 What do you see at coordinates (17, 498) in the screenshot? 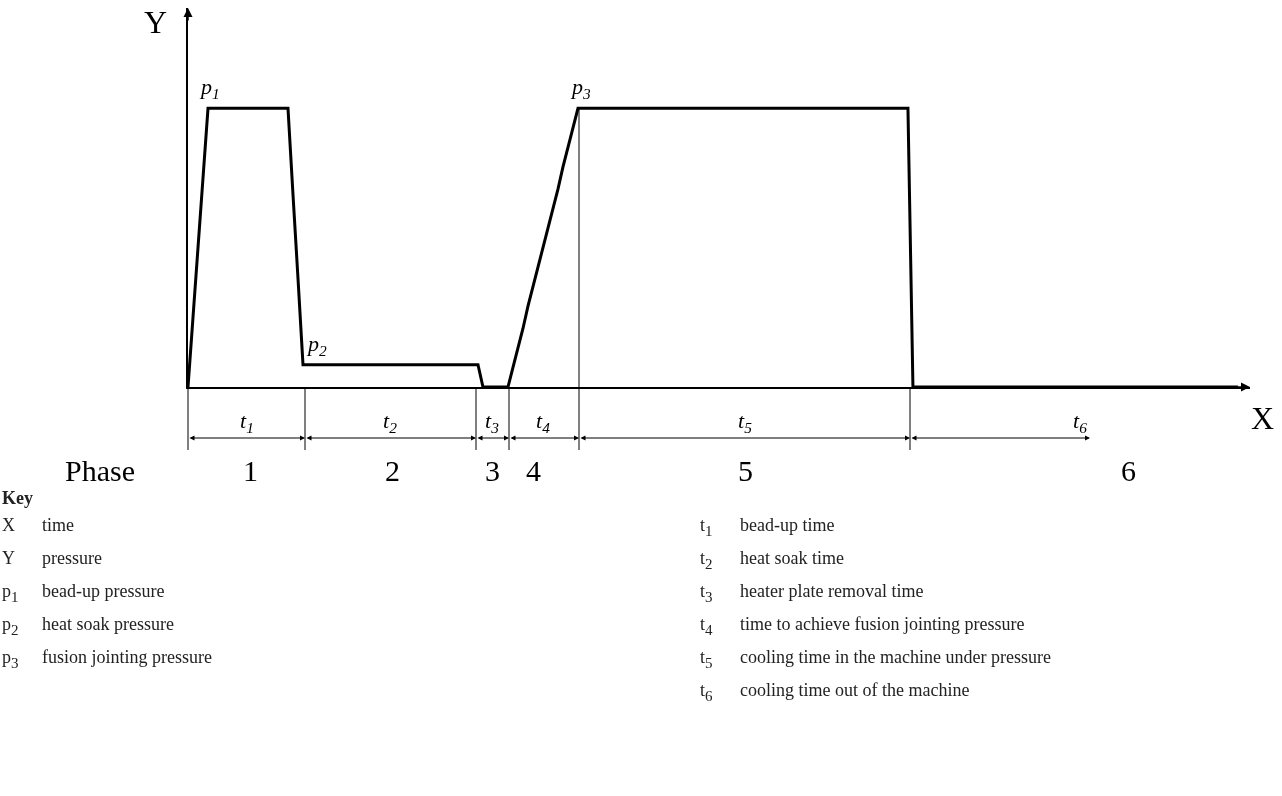
I see `text: Key` at bounding box center [17, 498].